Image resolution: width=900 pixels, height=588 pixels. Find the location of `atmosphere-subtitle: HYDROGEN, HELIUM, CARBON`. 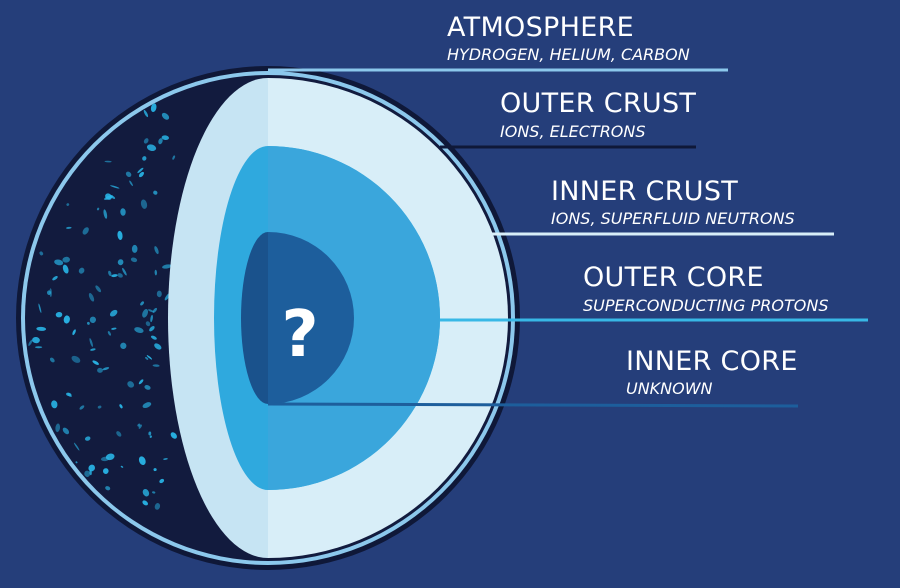

atmosphere-subtitle: HYDROGEN, HELIUM, CARBON is located at coordinates (568, 54).